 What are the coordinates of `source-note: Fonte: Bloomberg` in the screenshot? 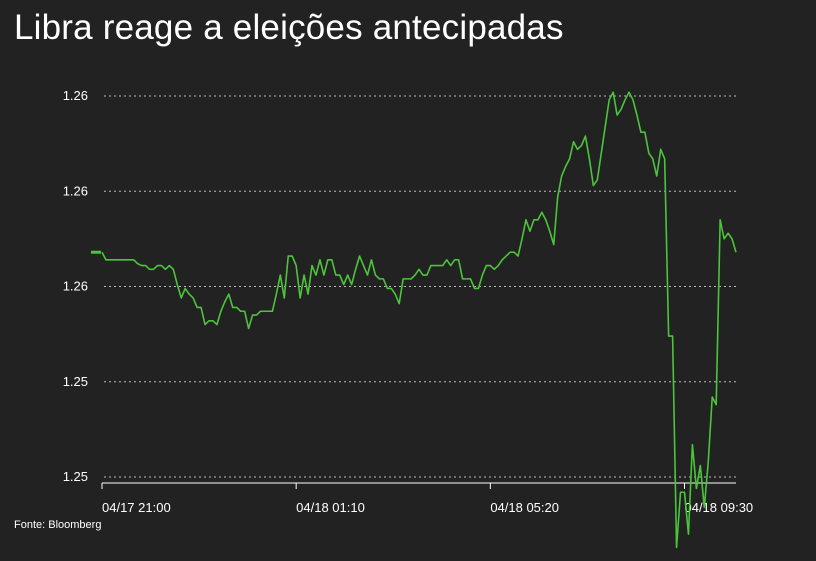 It's located at (58, 525).